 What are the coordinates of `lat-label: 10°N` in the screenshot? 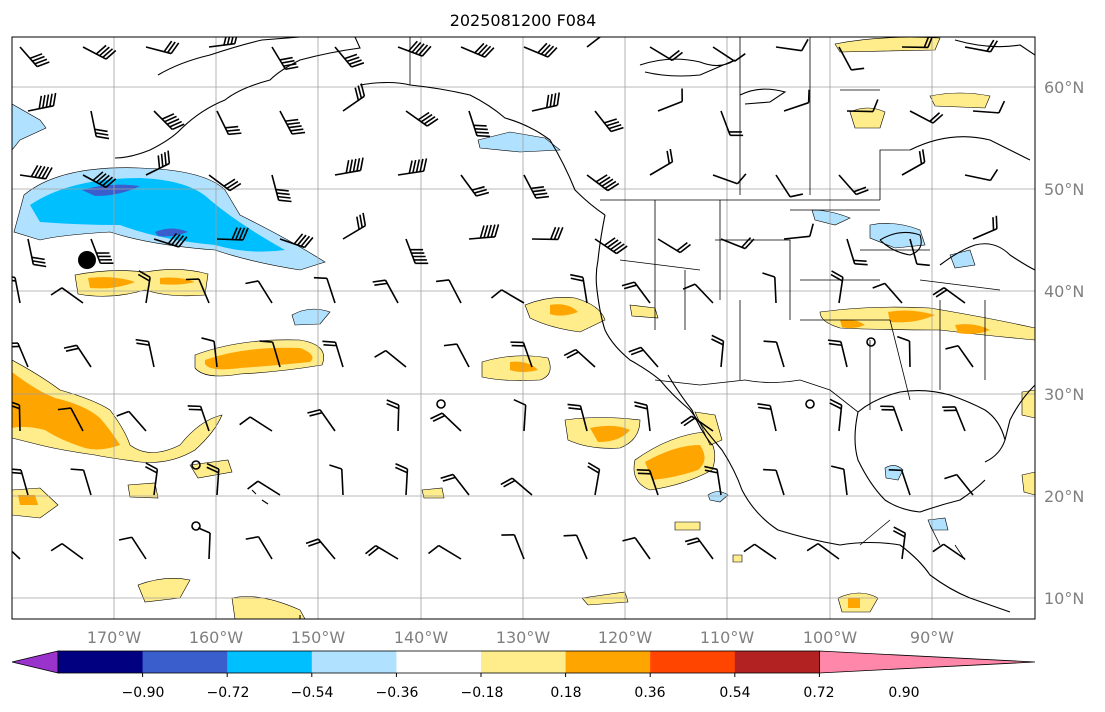 It's located at (1064, 598).